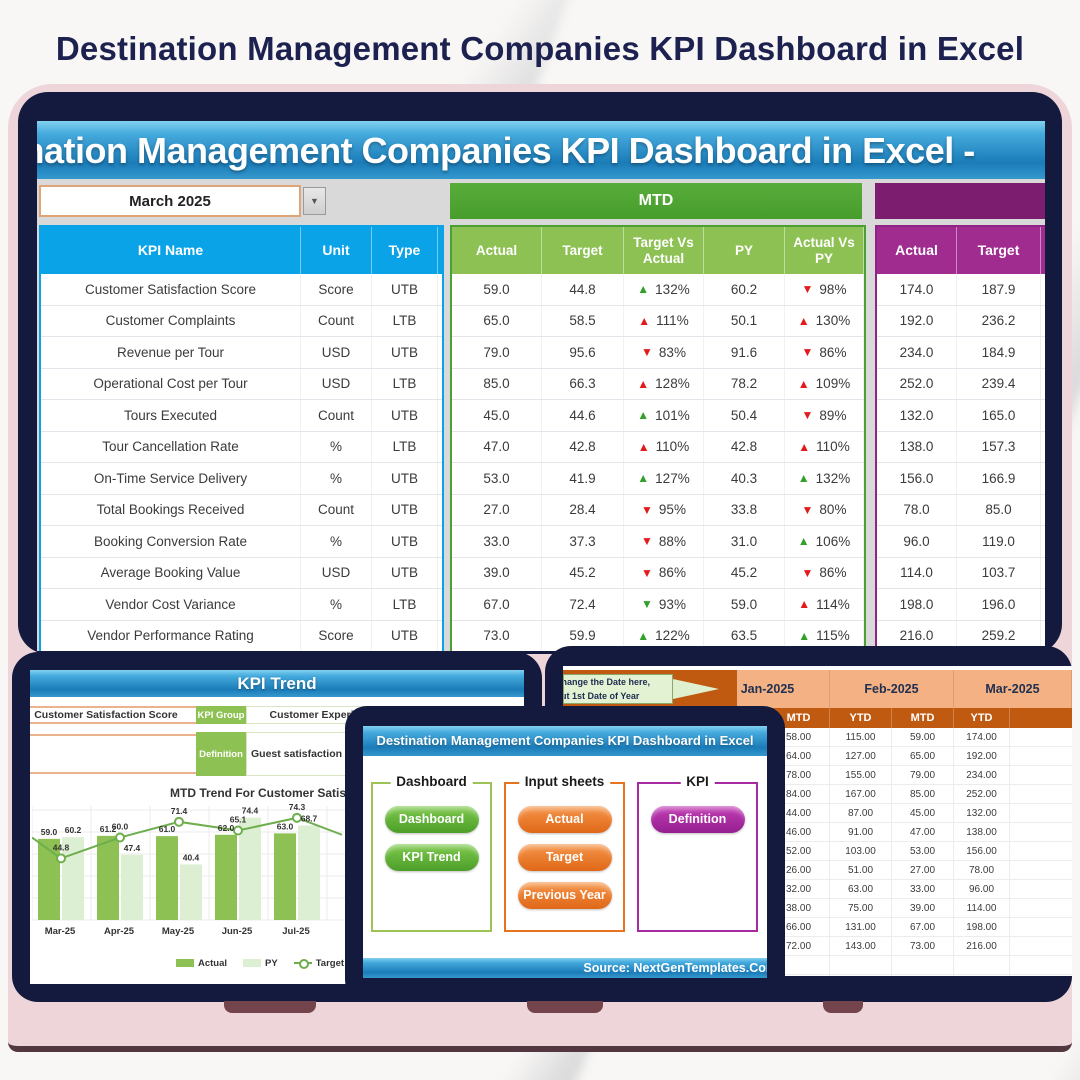 Image resolution: width=1080 pixels, height=1080 pixels. Describe the element at coordinates (170, 201) in the screenshot. I see `month-selector: March 2025` at that location.